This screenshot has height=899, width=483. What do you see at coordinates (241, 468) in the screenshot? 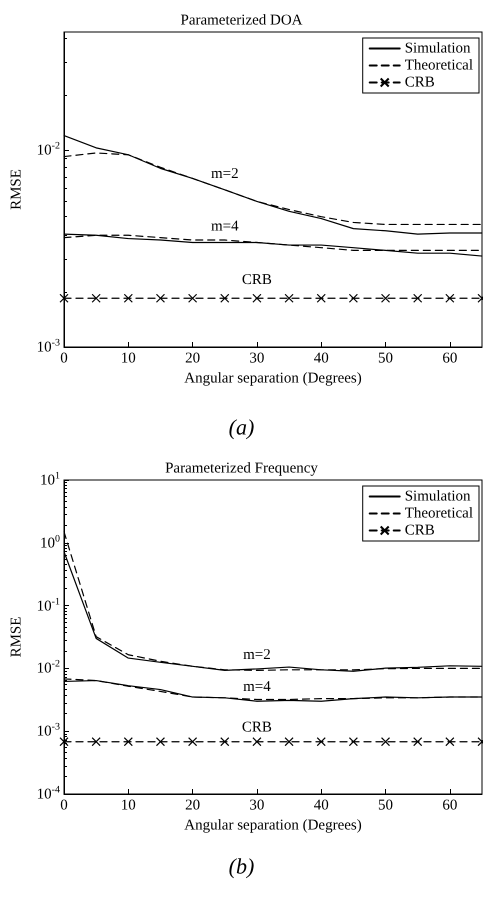
I see `chart-title: Parameterized Frequency` at bounding box center [241, 468].